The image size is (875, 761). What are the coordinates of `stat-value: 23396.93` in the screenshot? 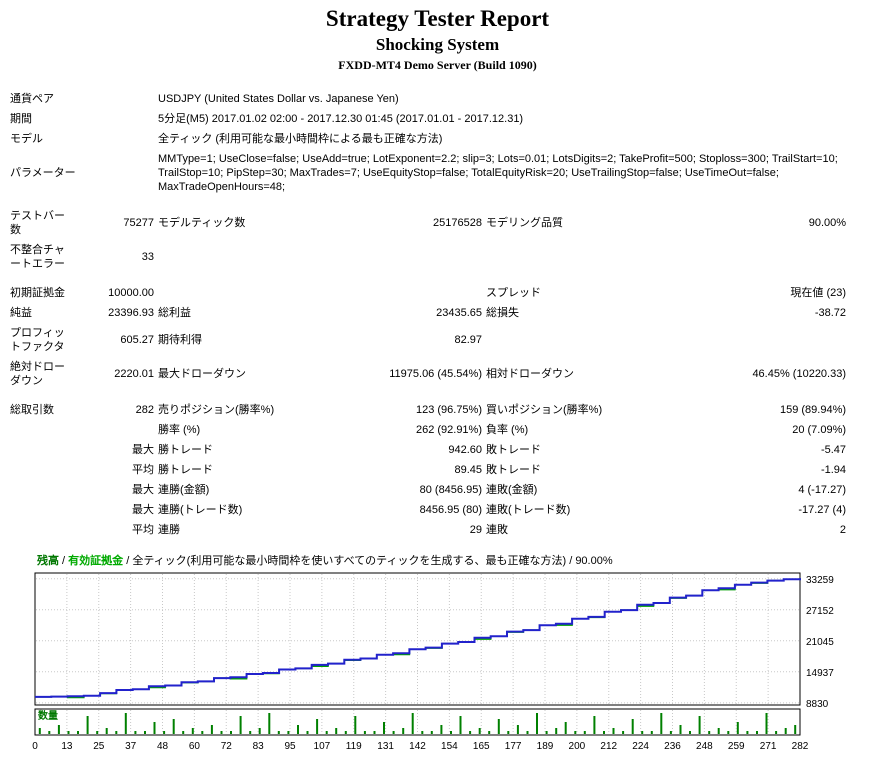 It's located at (131, 313).